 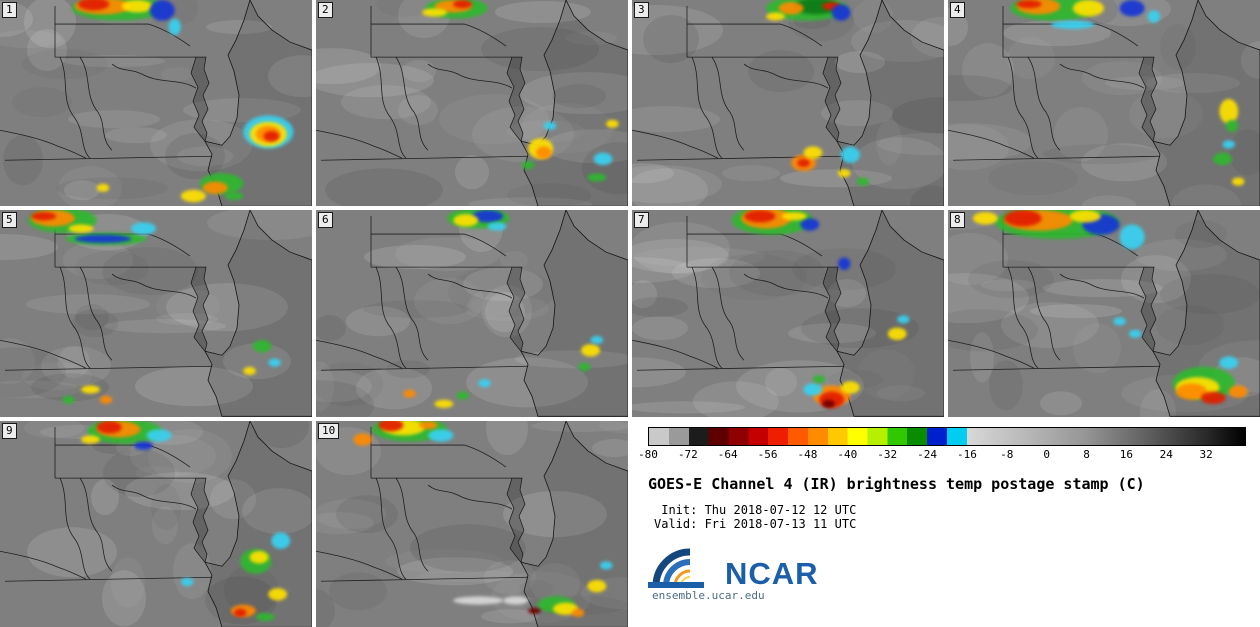 I want to click on colorbar-tick-label: -8, so click(x=1007, y=454).